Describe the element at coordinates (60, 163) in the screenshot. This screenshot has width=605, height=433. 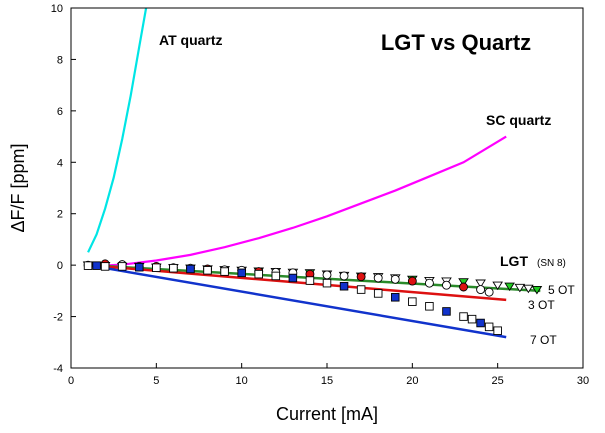
I see `y-tick-label: 4` at that location.